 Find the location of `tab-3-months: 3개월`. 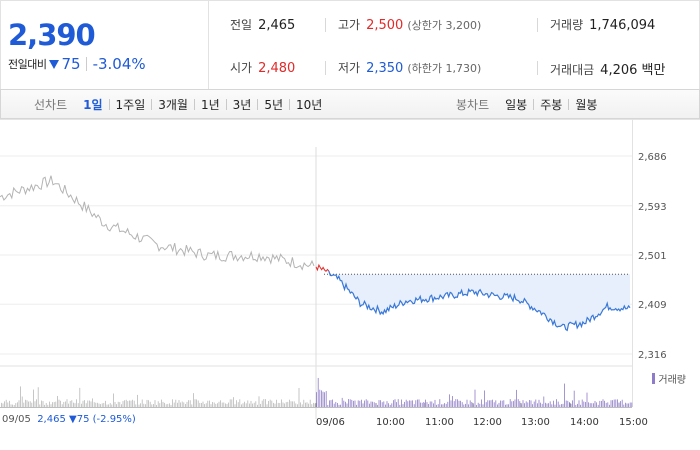

tab-3-months: 3개월 is located at coordinates (173, 104).